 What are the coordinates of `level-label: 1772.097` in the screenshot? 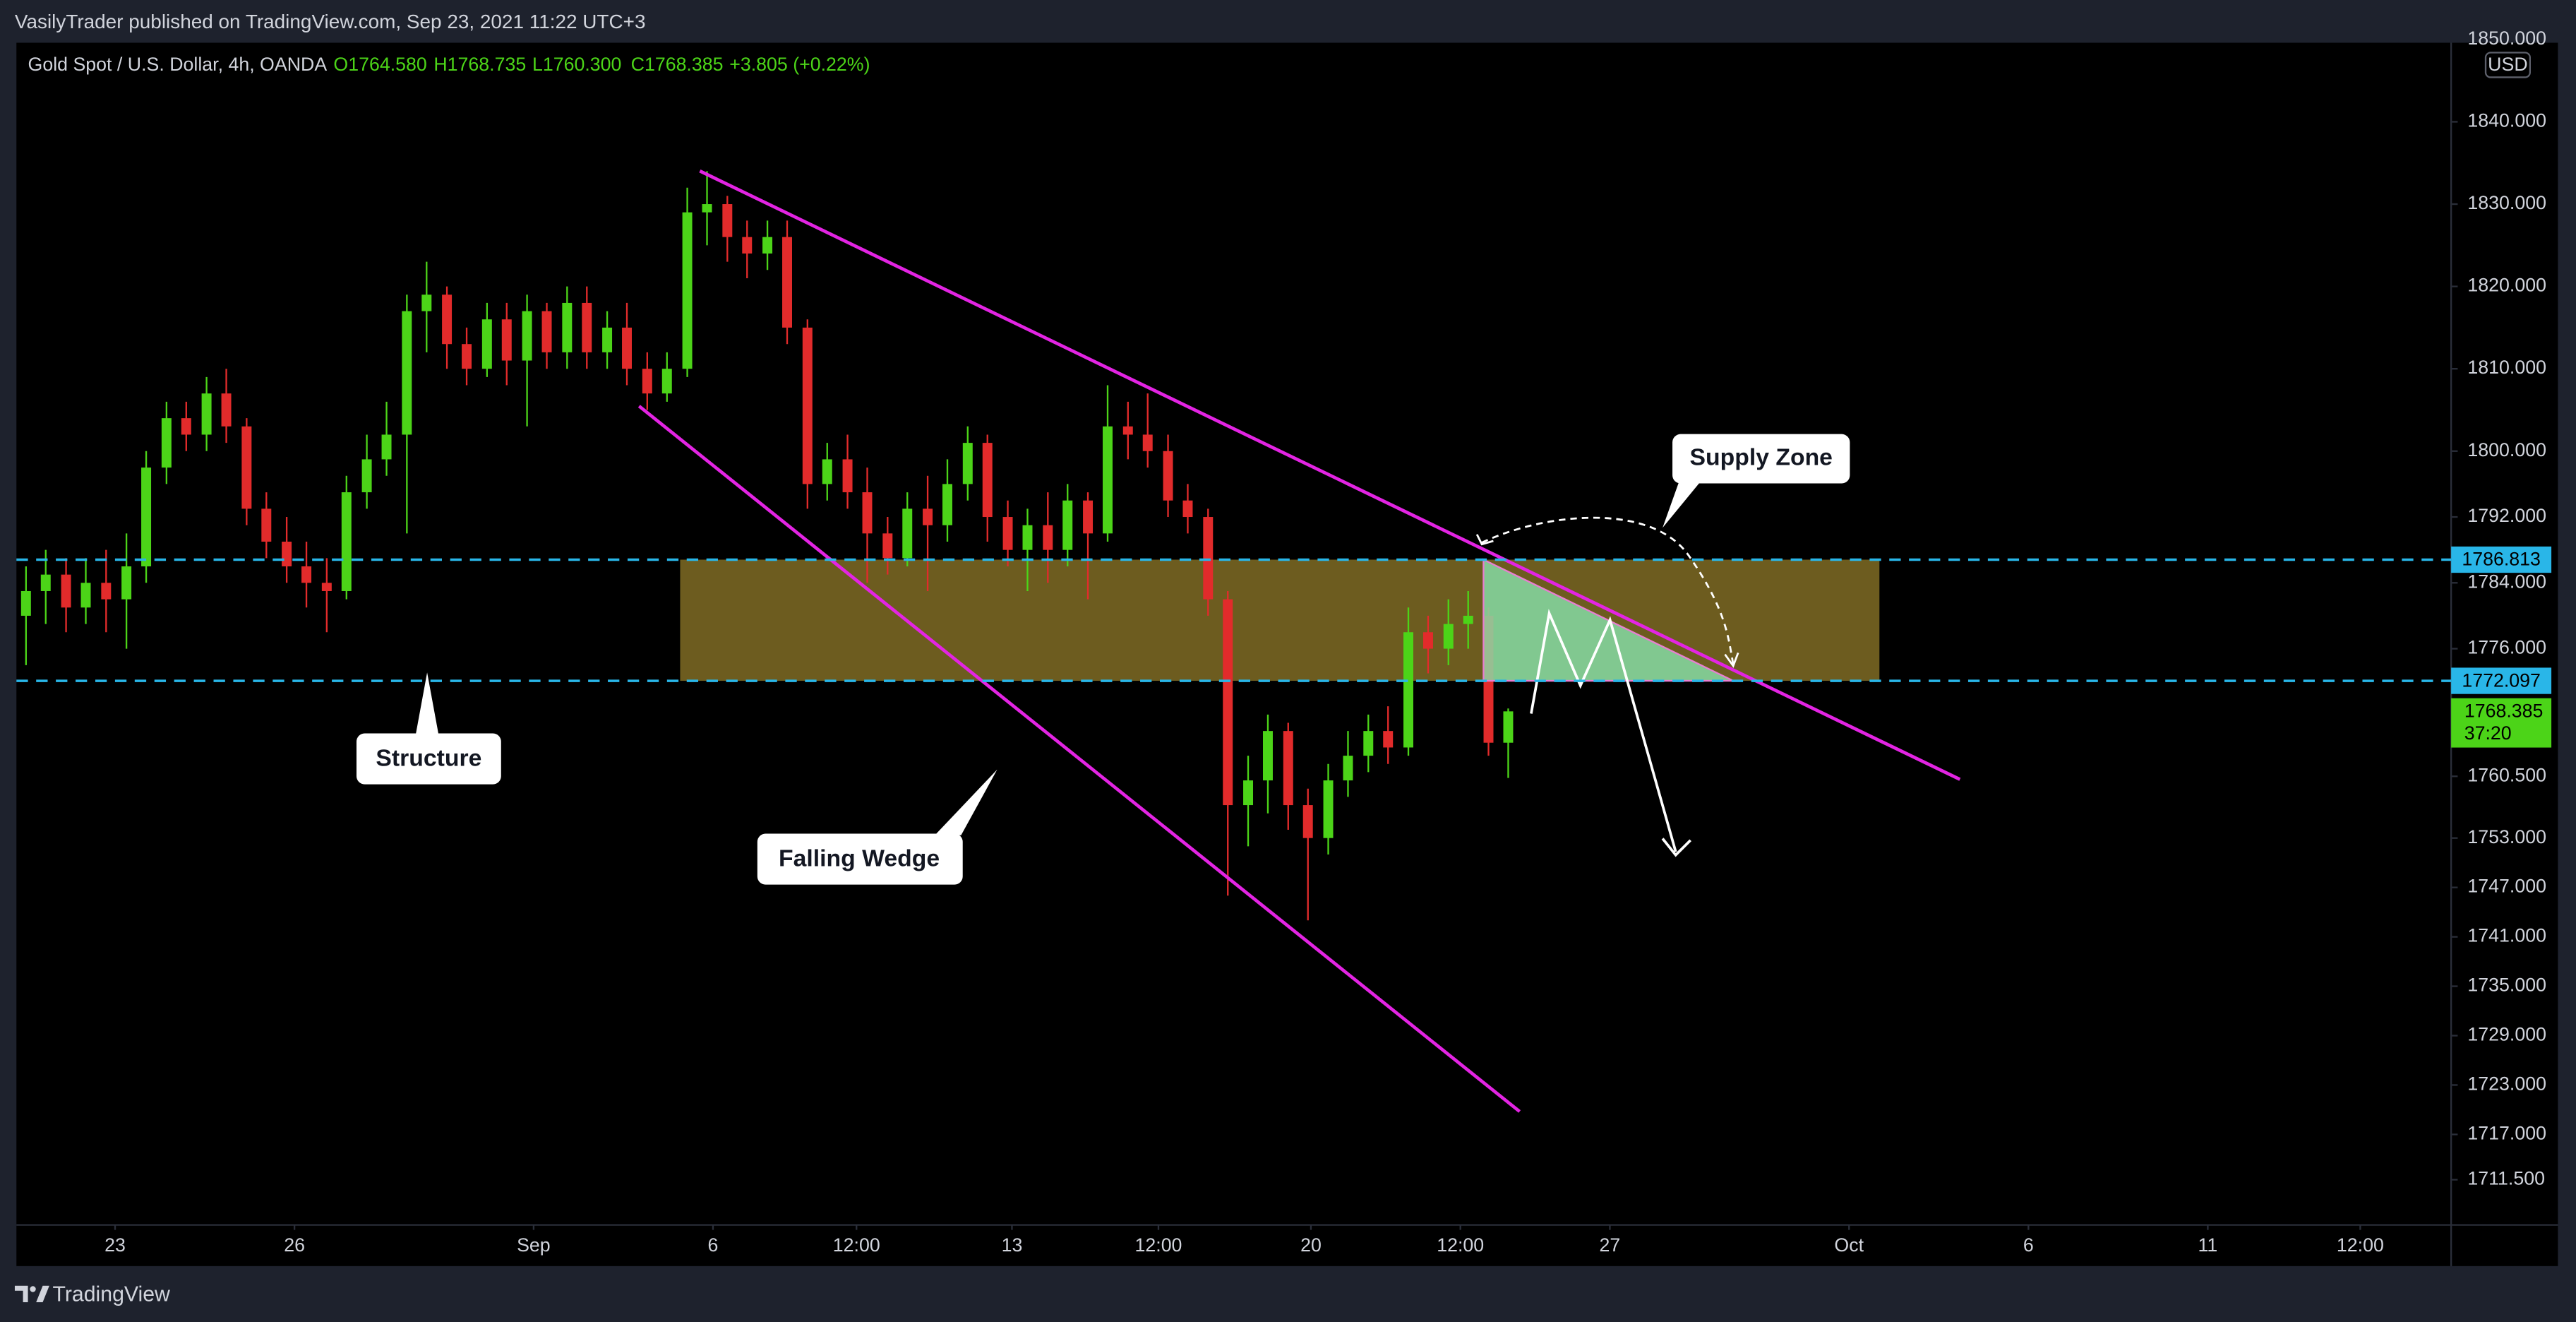 It's located at (2501, 680).